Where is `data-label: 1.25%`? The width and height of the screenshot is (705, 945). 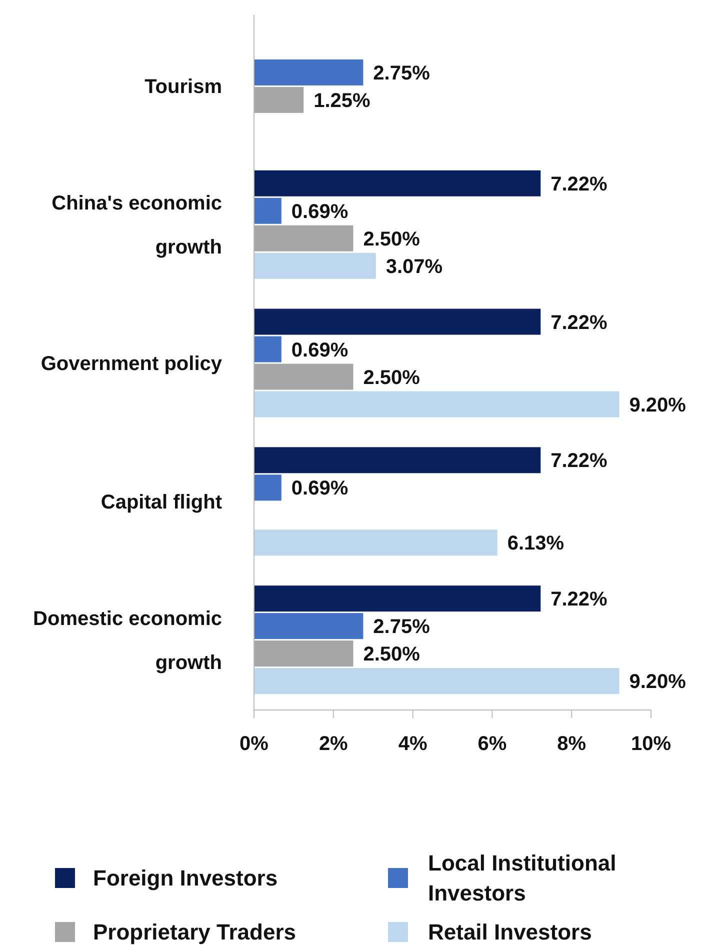
data-label: 1.25% is located at coordinates (342, 101).